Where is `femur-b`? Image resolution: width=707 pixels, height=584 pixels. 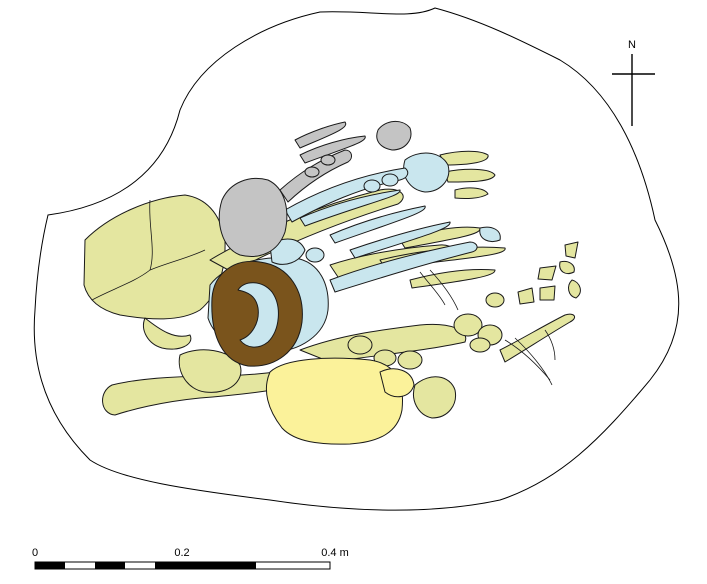 femur-b is located at coordinates (287, 251).